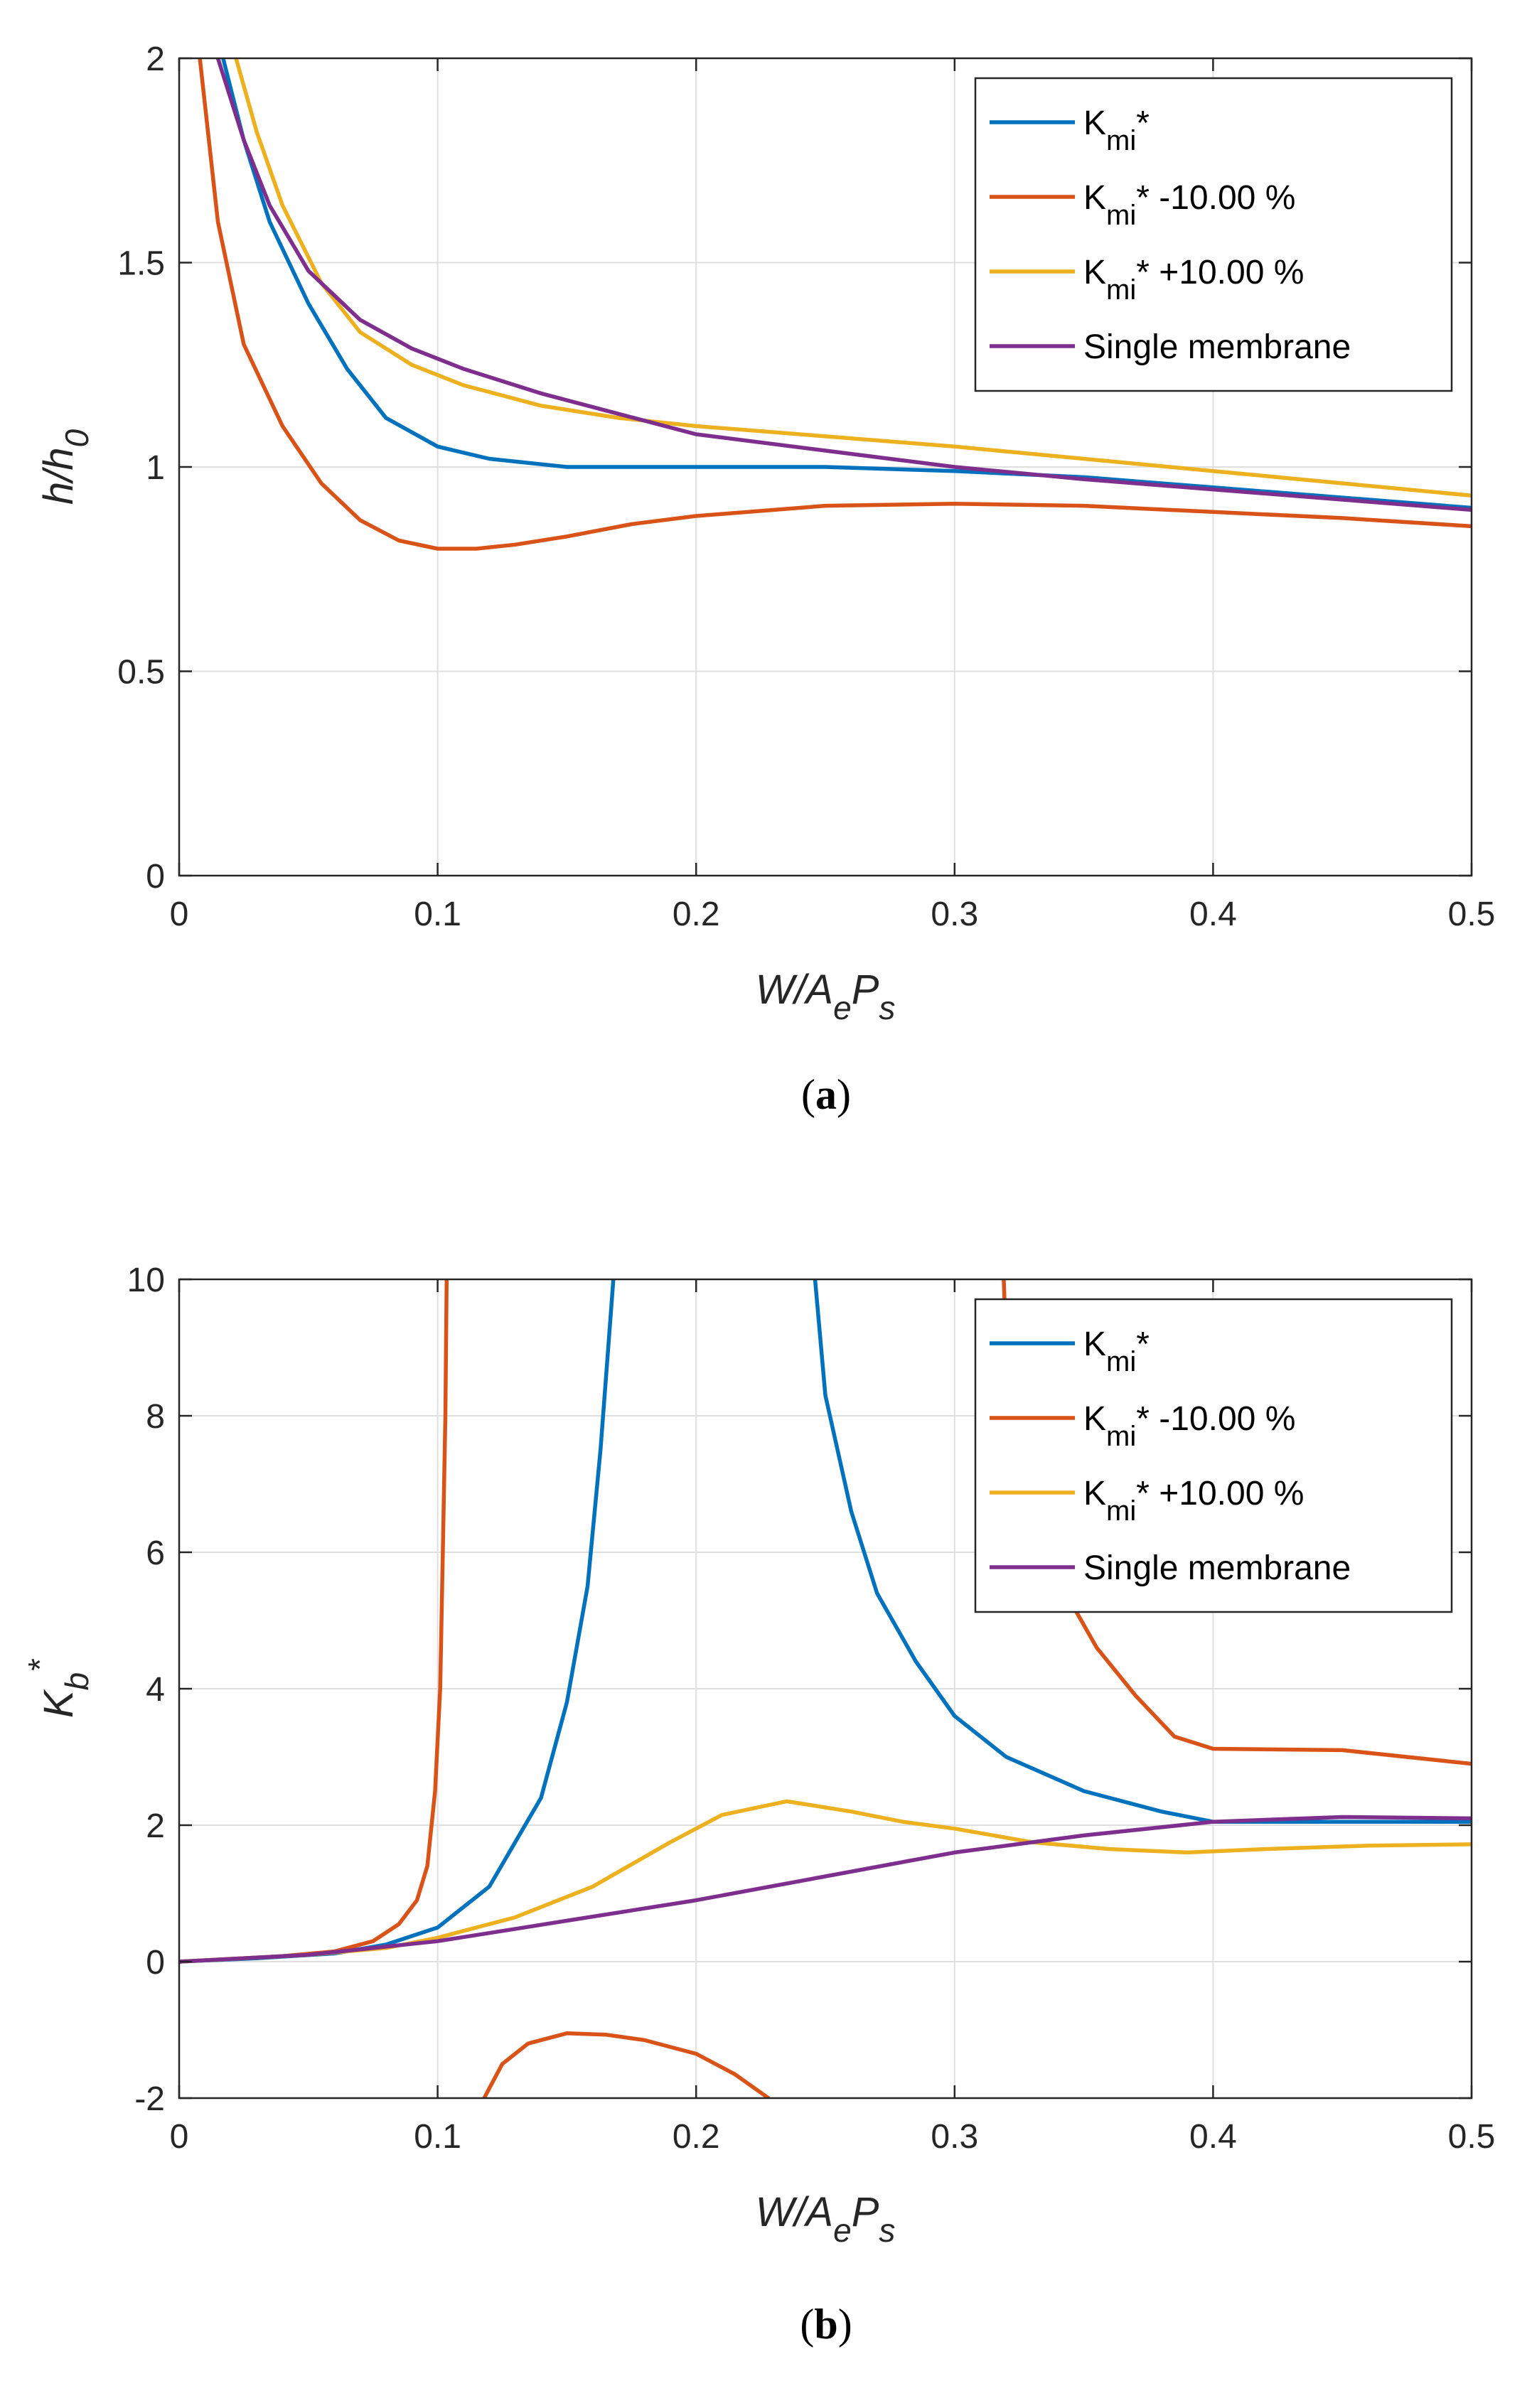 The width and height of the screenshot is (1532, 2408). Describe the element at coordinates (807, 2324) in the screenshot. I see `chart-b-caption-open: (` at that location.